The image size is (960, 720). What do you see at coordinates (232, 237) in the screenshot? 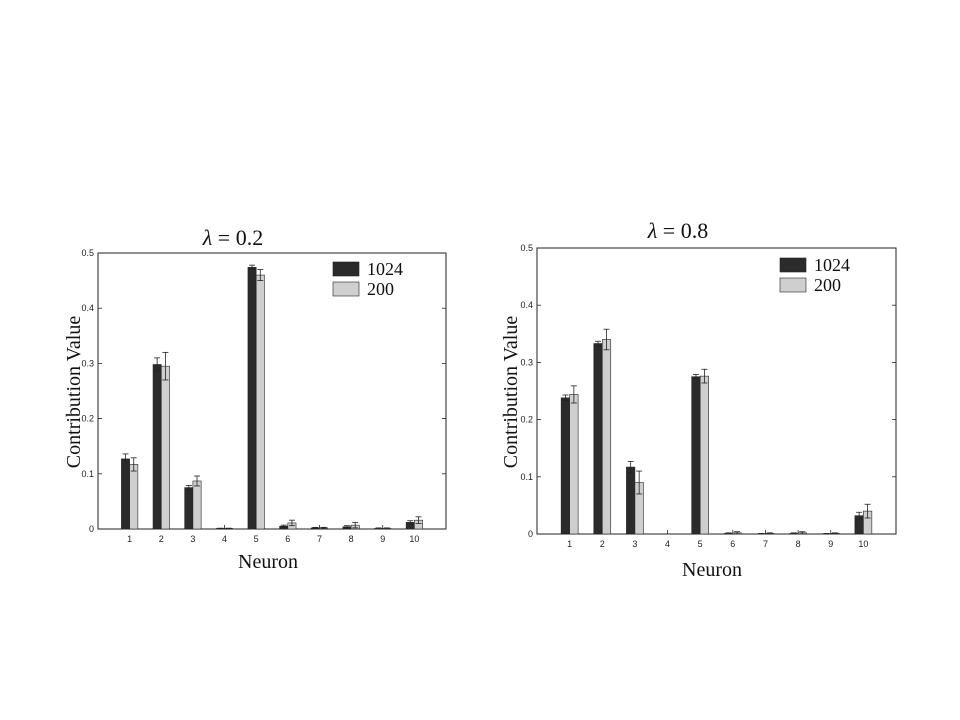
I see `chart-title: λ = 0.2` at bounding box center [232, 237].